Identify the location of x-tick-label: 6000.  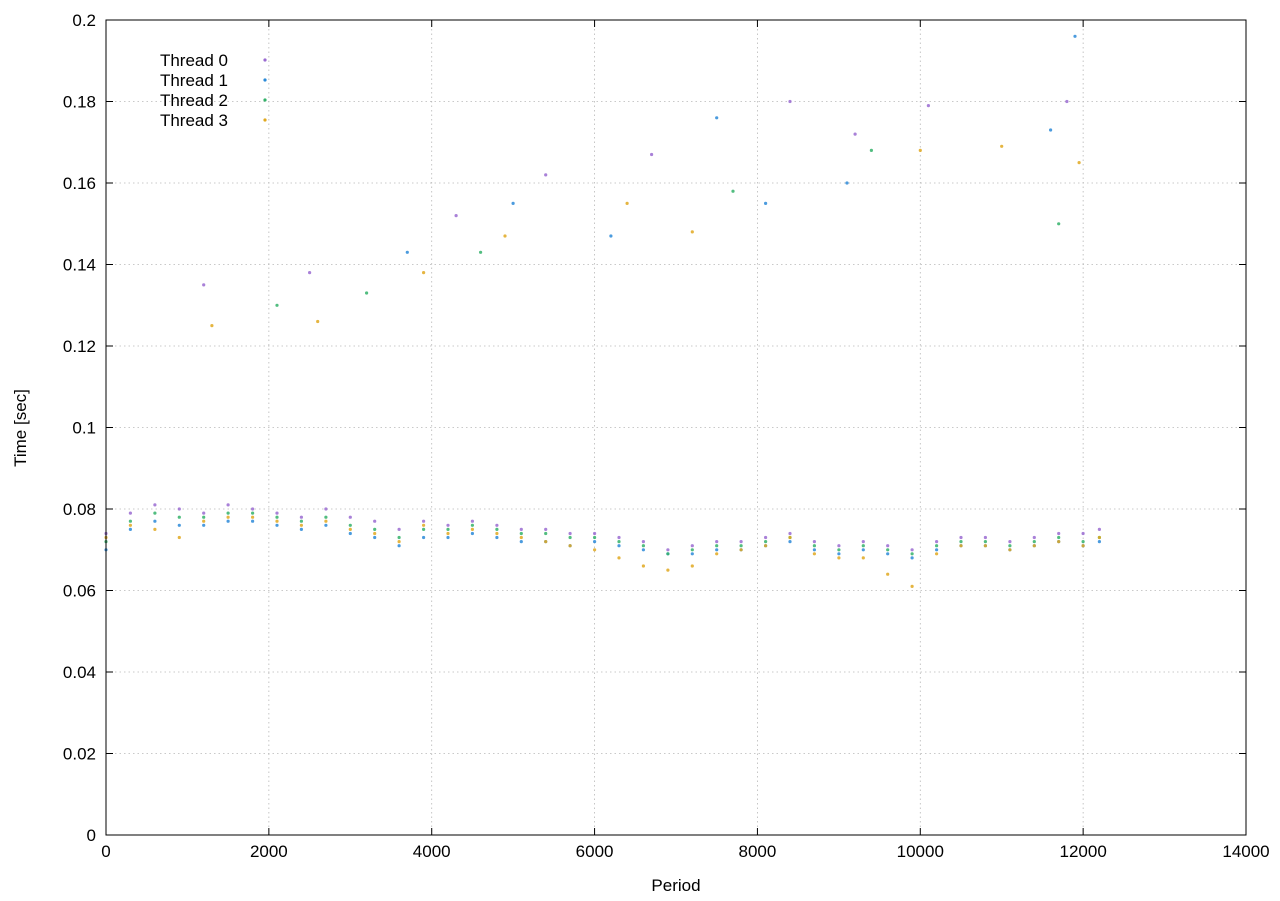
(595, 851).